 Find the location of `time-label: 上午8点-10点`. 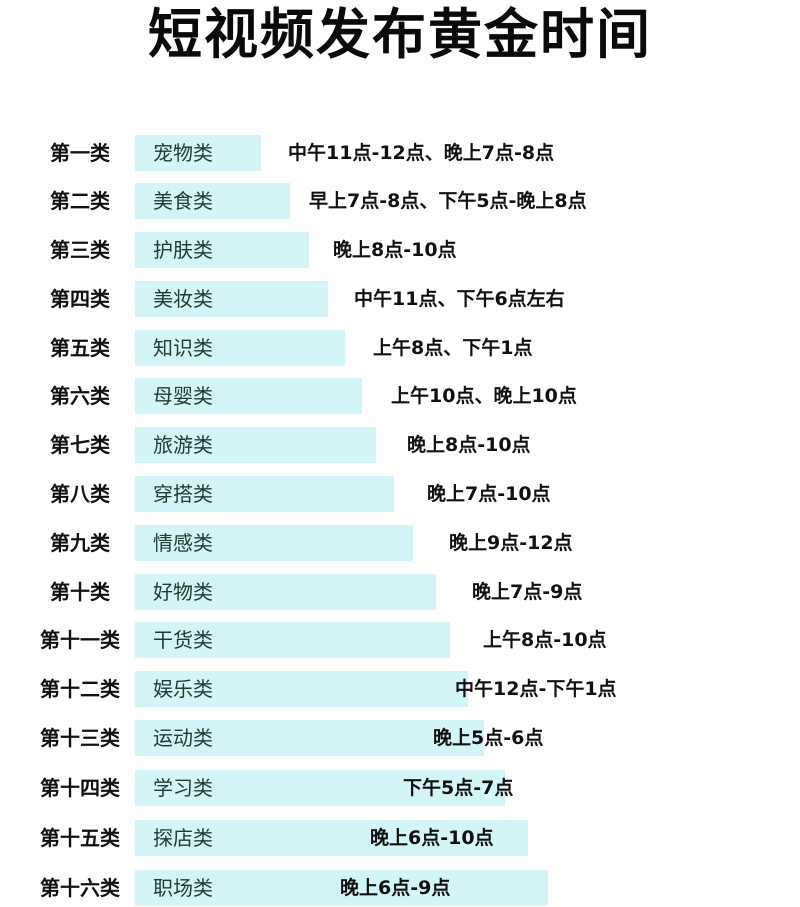

time-label: 上午8点-10点 is located at coordinates (545, 640).